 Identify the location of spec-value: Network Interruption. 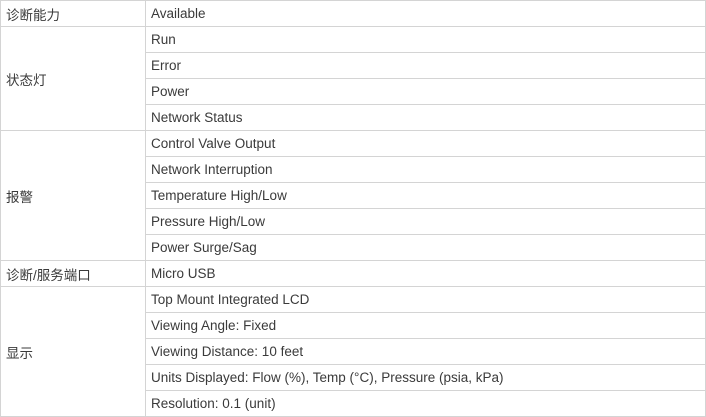
(425, 169).